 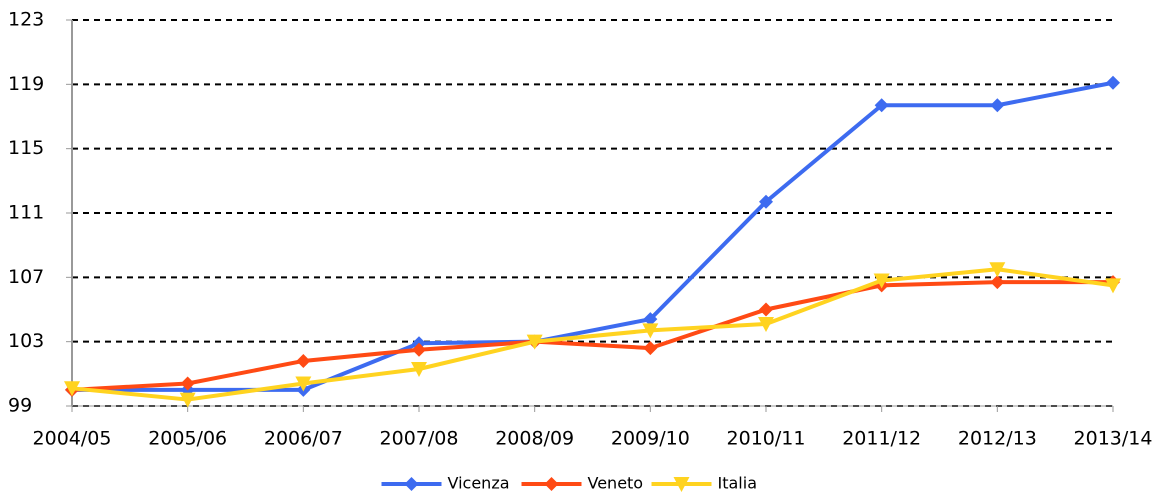 What do you see at coordinates (650, 439) in the screenshot?
I see `x-tick-label: 2009/10` at bounding box center [650, 439].